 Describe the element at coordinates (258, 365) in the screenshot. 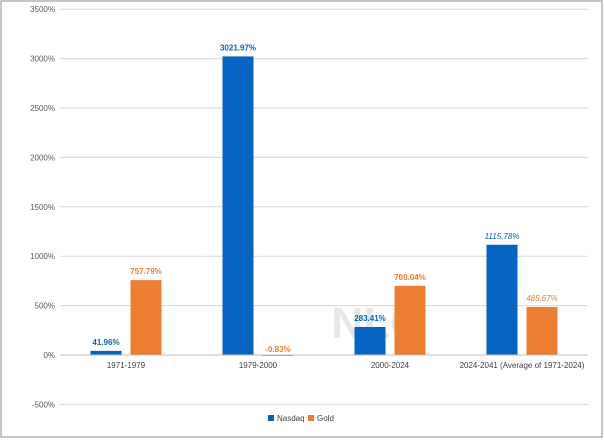

I see `x-category-label: 1979-2000` at that location.